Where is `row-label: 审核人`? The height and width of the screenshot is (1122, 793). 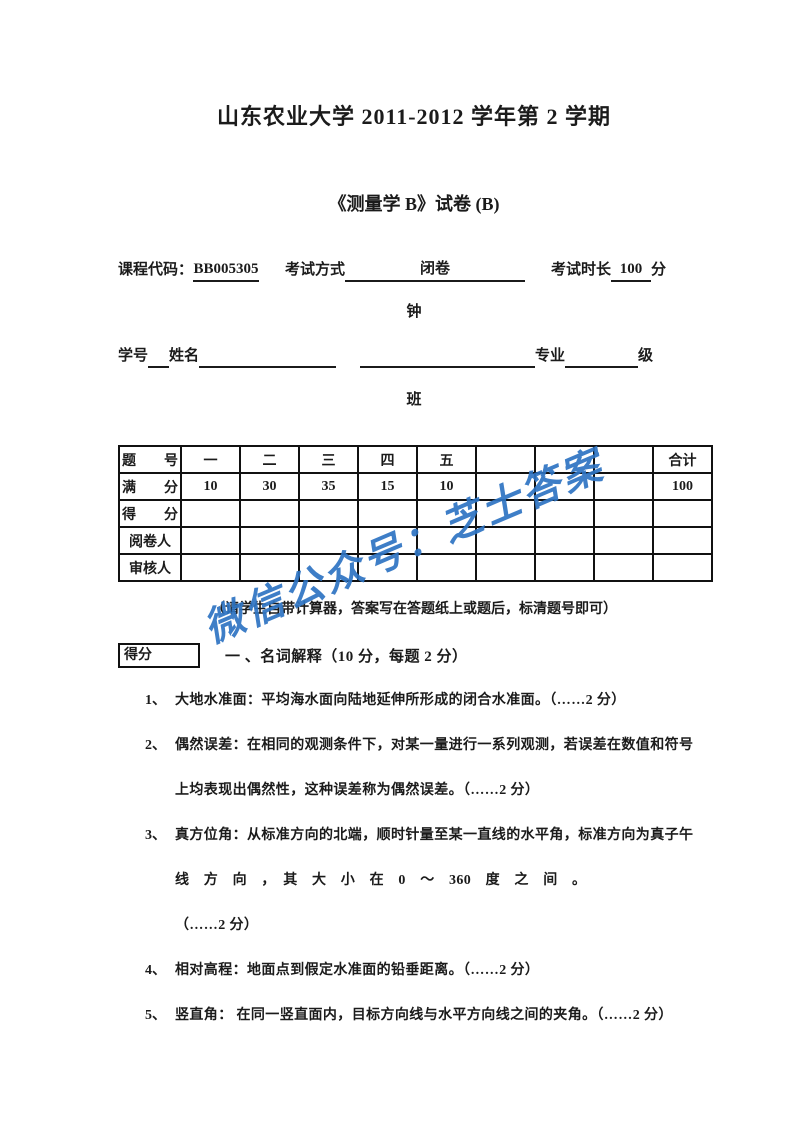
row-label: 审核人 is located at coordinates (150, 567).